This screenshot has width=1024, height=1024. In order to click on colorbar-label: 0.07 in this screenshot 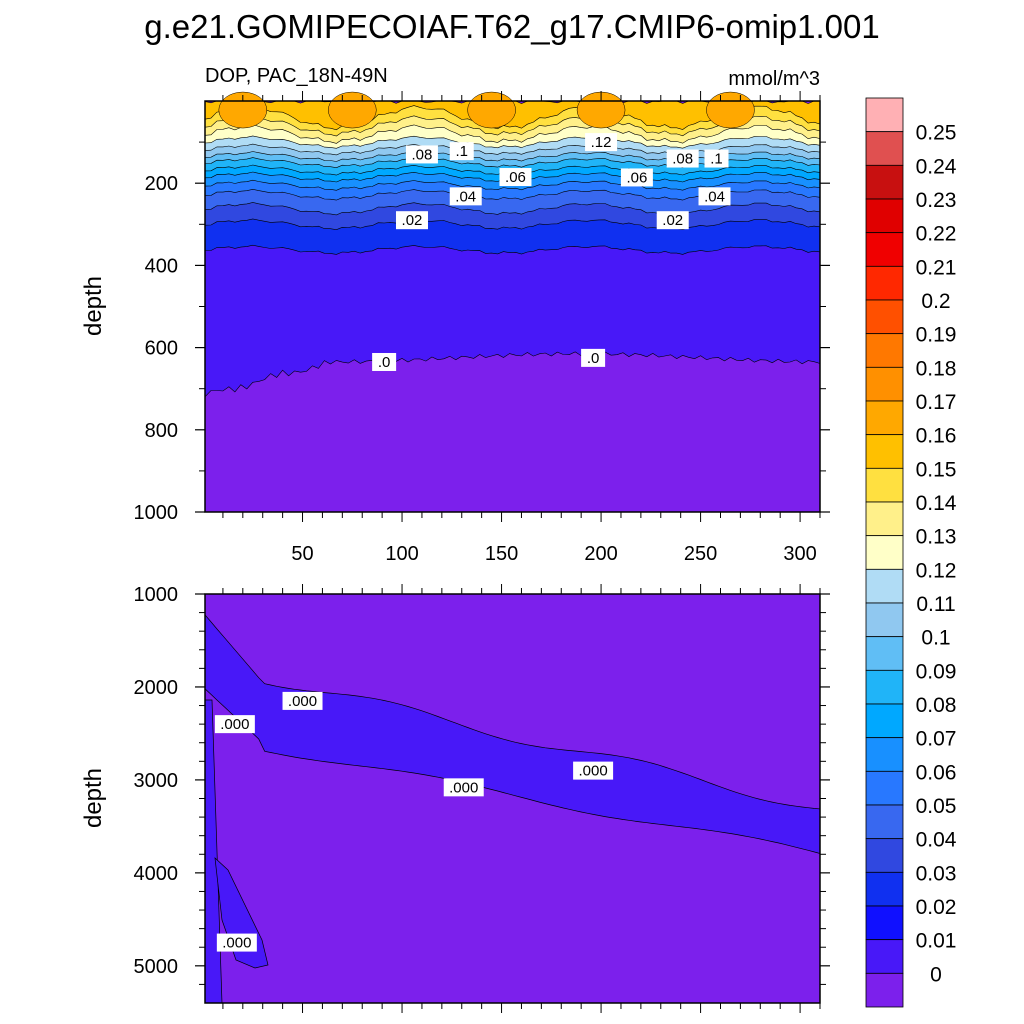, I will do `click(936, 739)`.